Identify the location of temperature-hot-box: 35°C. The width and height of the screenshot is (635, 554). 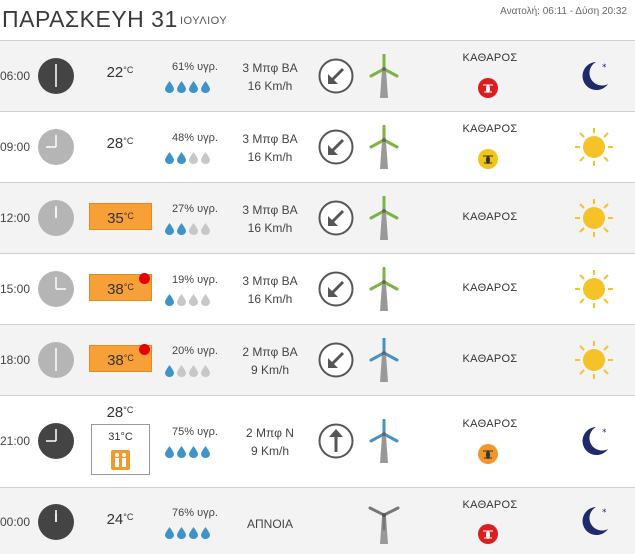
(120, 216).